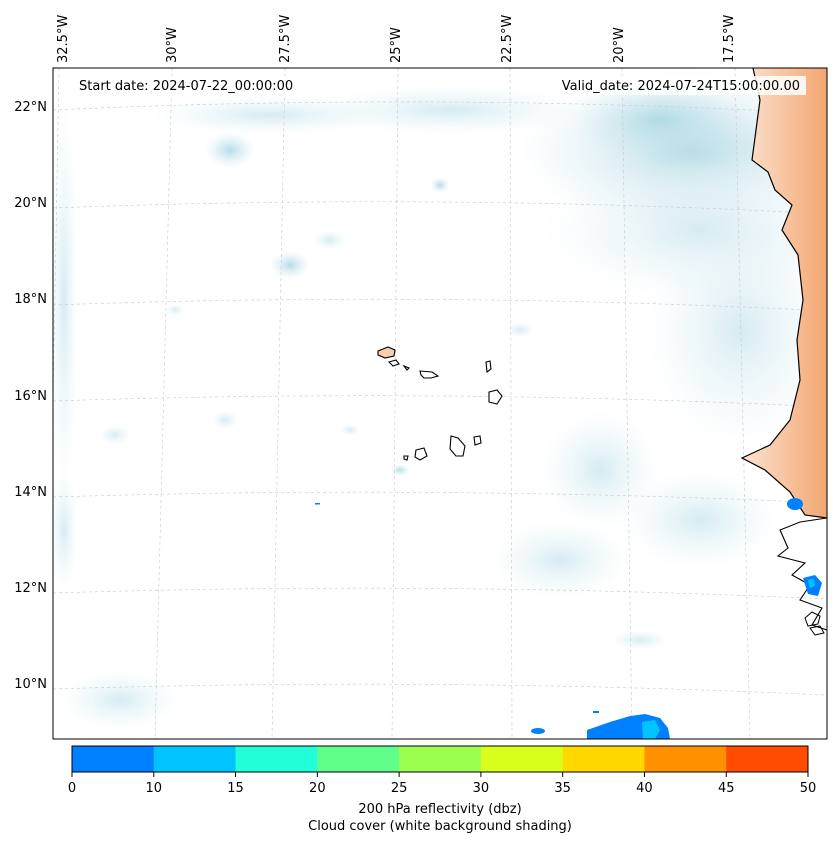  I want to click on lat-label: 20°N, so click(30, 203).